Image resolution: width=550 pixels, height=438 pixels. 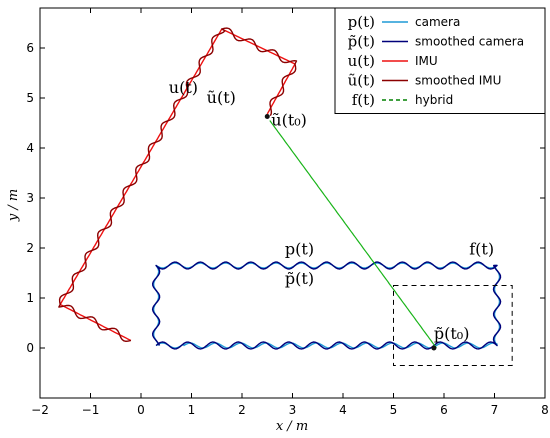 What do you see at coordinates (30, 148) in the screenshot?
I see `y-tick-label: 4` at bounding box center [30, 148].